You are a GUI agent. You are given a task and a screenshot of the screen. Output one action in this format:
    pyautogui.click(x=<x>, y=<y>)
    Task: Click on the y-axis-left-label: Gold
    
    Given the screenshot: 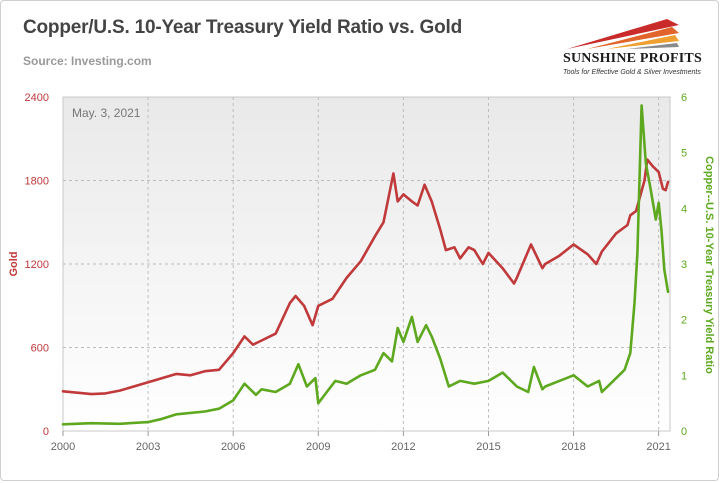 What is the action you would take?
    pyautogui.click(x=14, y=263)
    